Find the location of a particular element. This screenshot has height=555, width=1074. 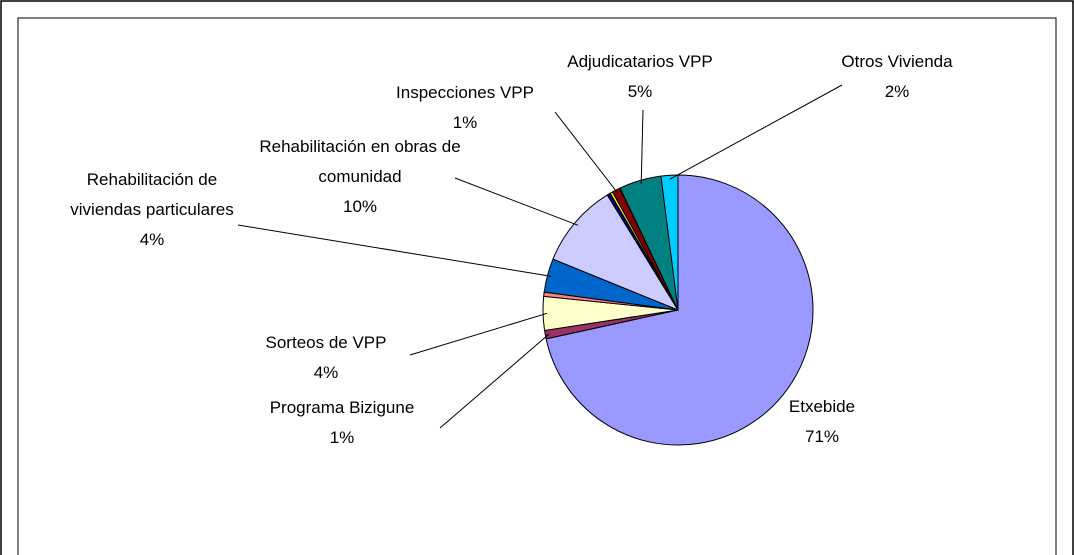

category-label: Adjudicatarios VPP is located at coordinates (640, 61).